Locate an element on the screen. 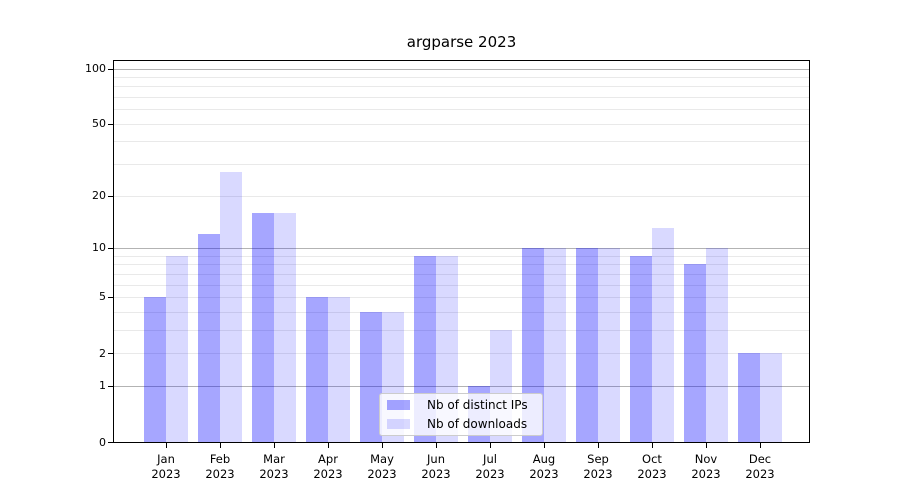  bar-distinct-ips-apr is located at coordinates (317, 369).